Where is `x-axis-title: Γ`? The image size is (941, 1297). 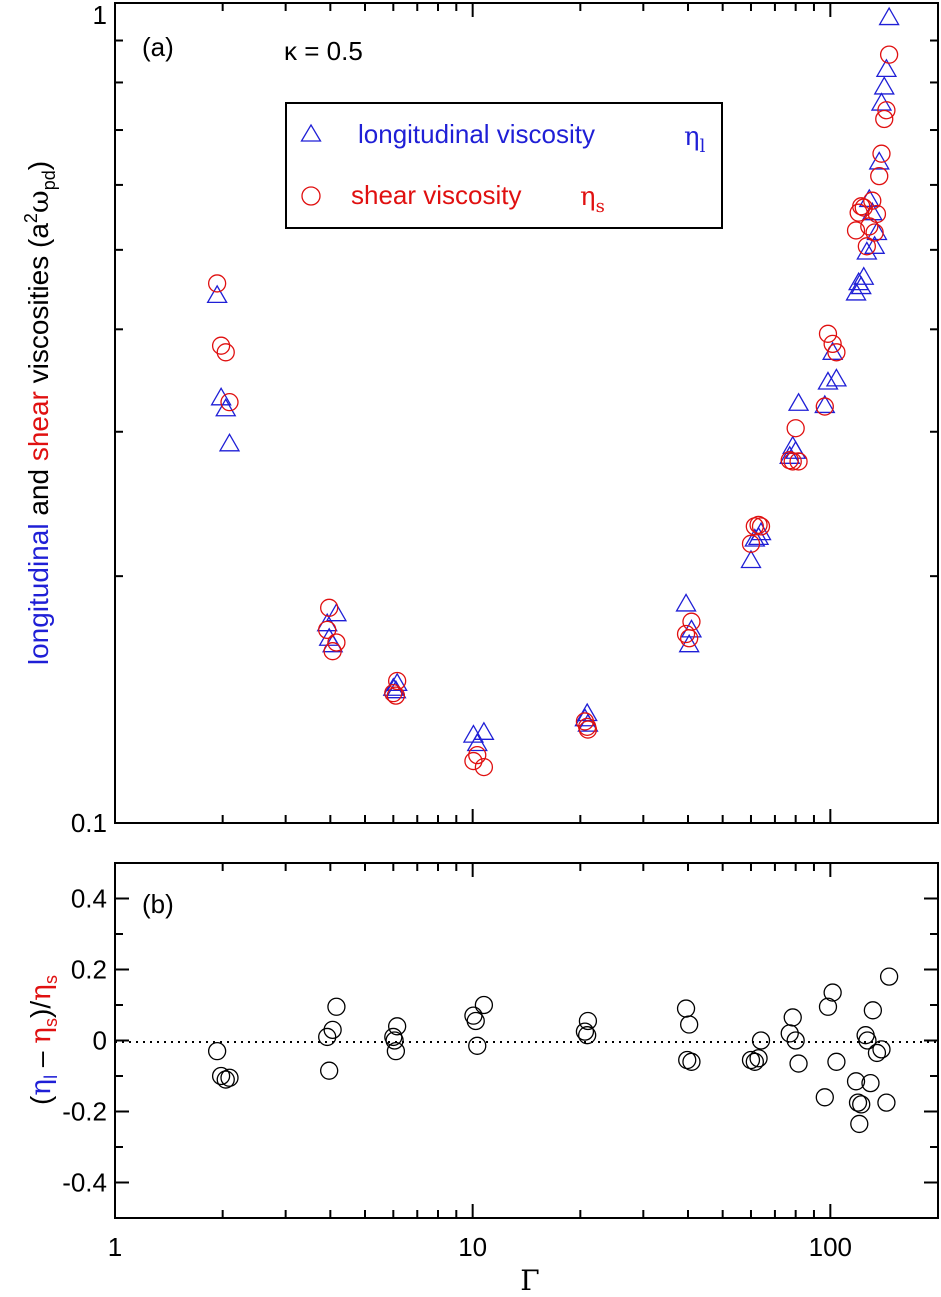
x-axis-title: Γ is located at coordinates (529, 1280).